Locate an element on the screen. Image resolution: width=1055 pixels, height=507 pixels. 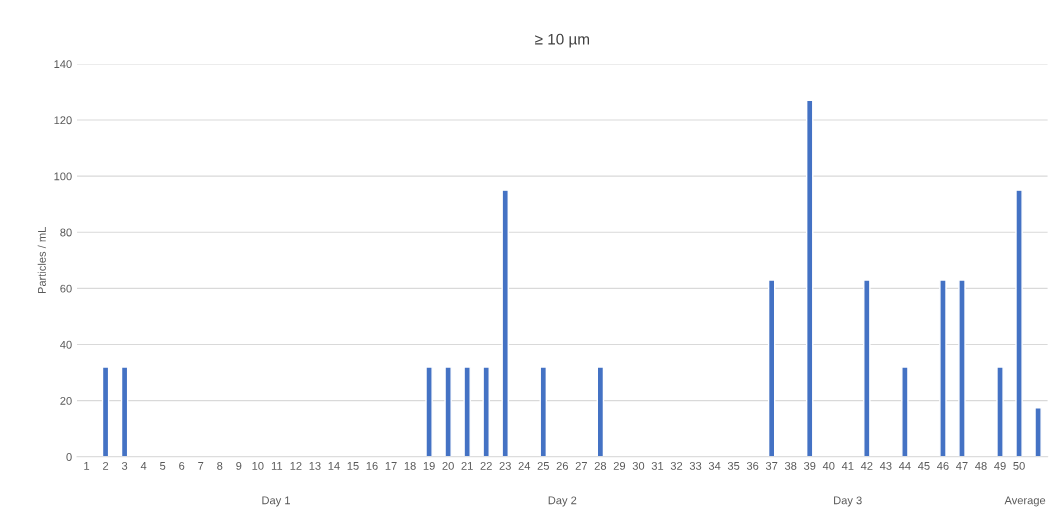
x-tick-label: 22 is located at coordinates (486, 465).